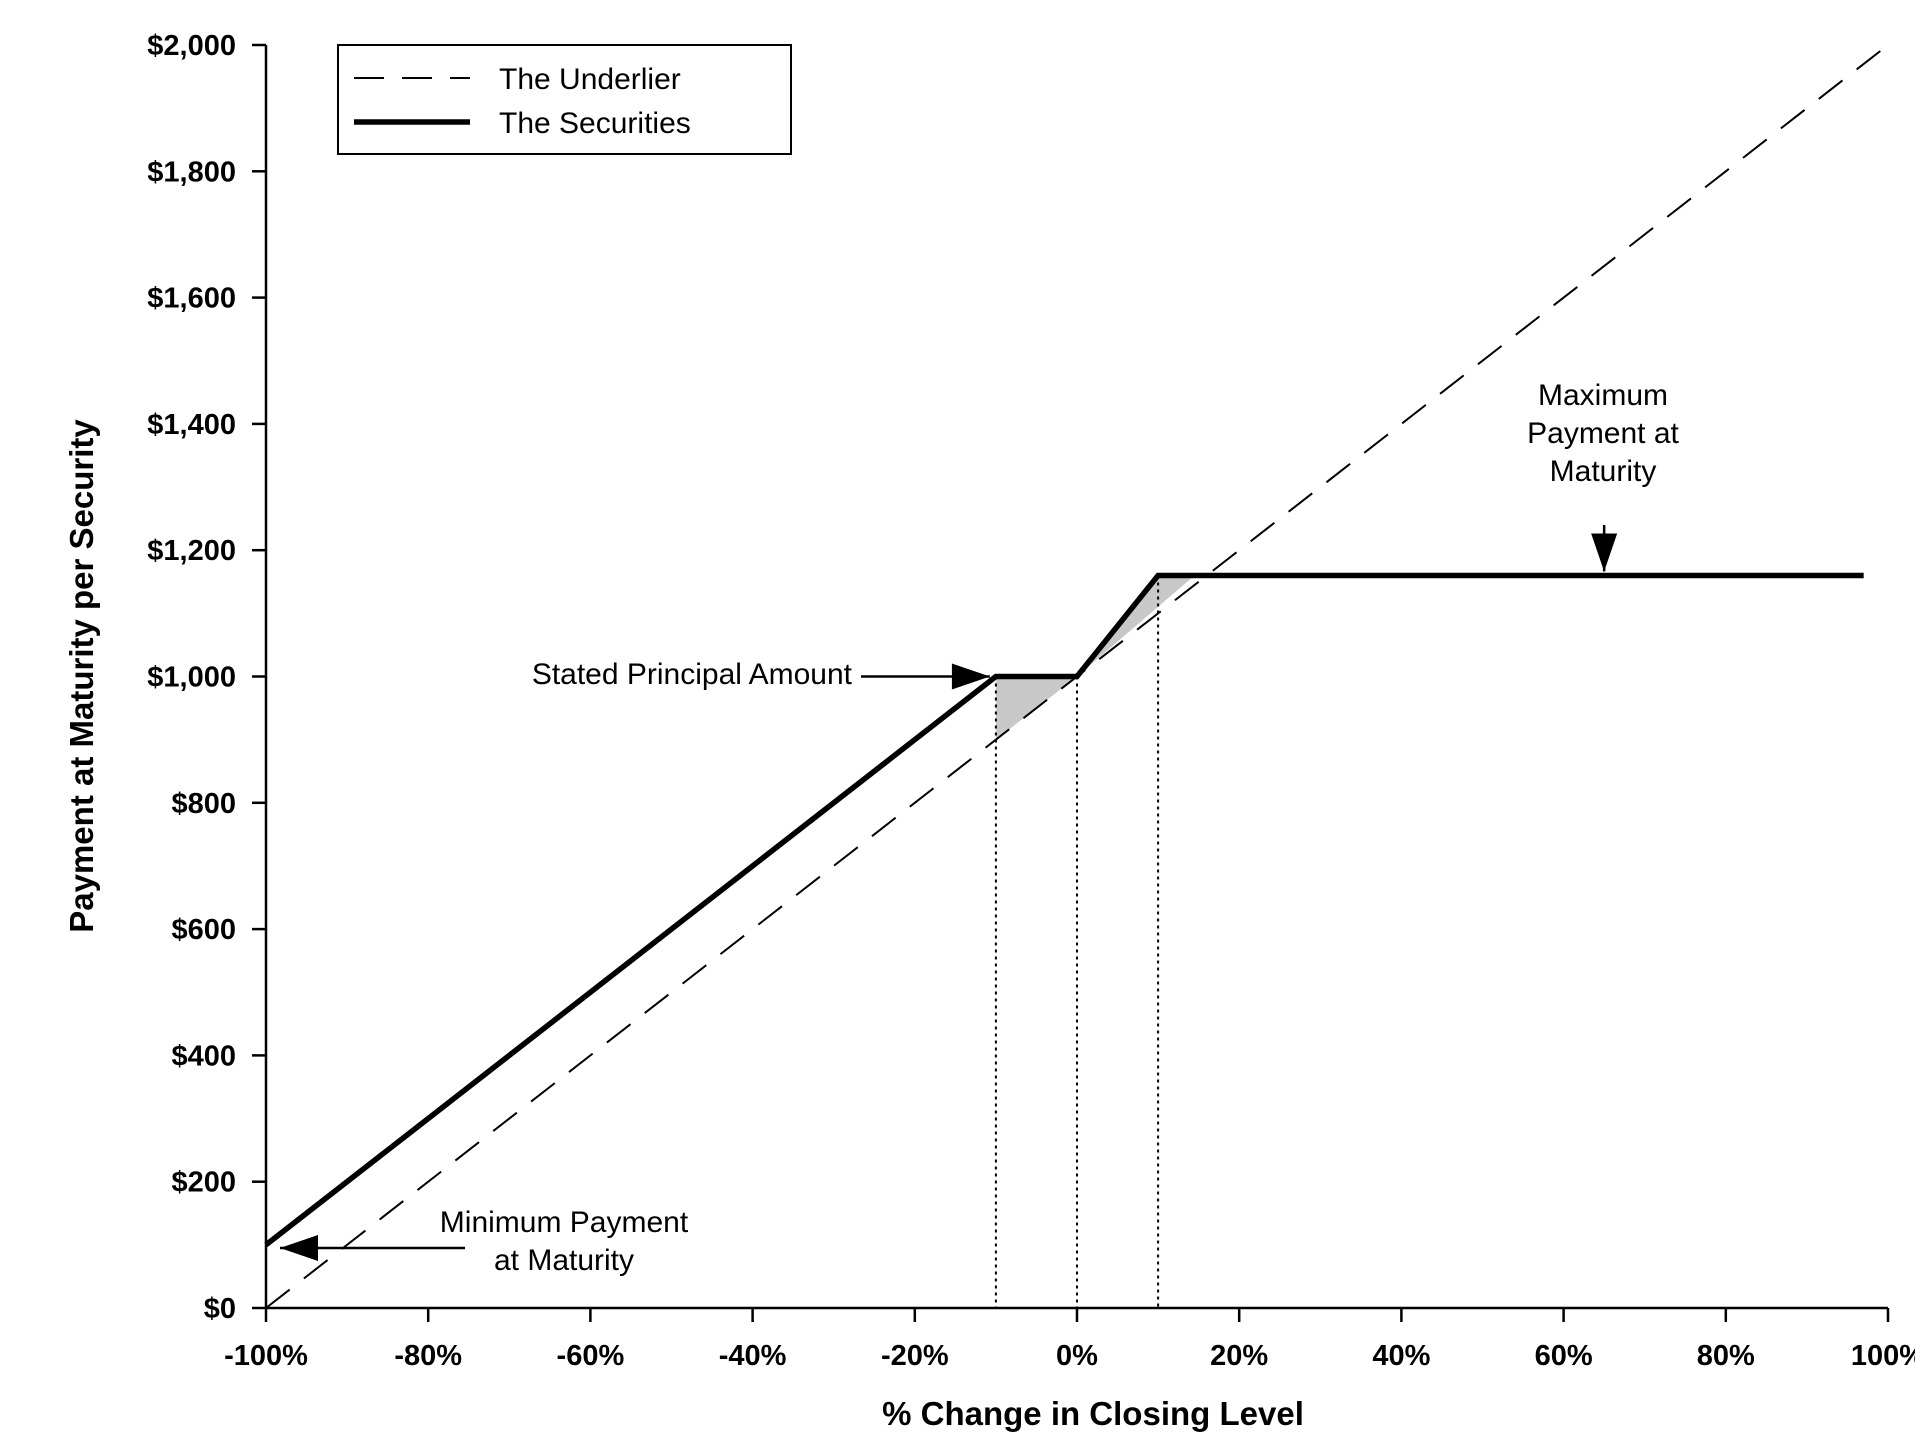 The width and height of the screenshot is (1915, 1454). I want to click on legend: The Underlier The Securities, so click(564, 99).